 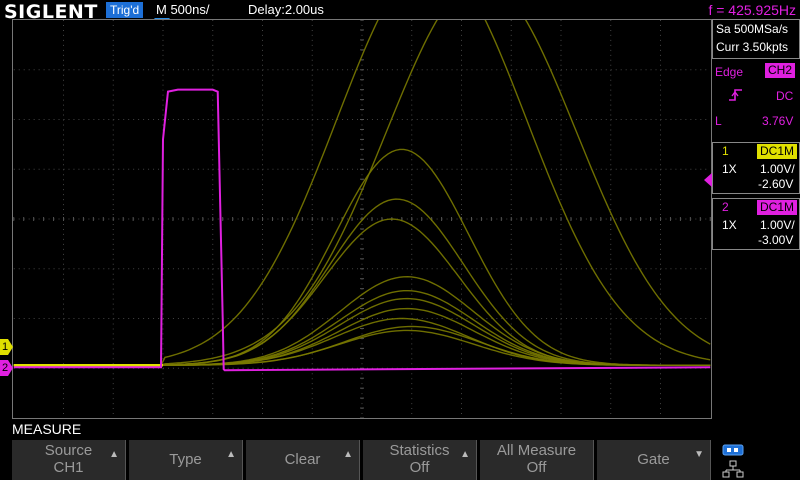 I want to click on softkey-type: Type ▲, so click(x=186, y=460).